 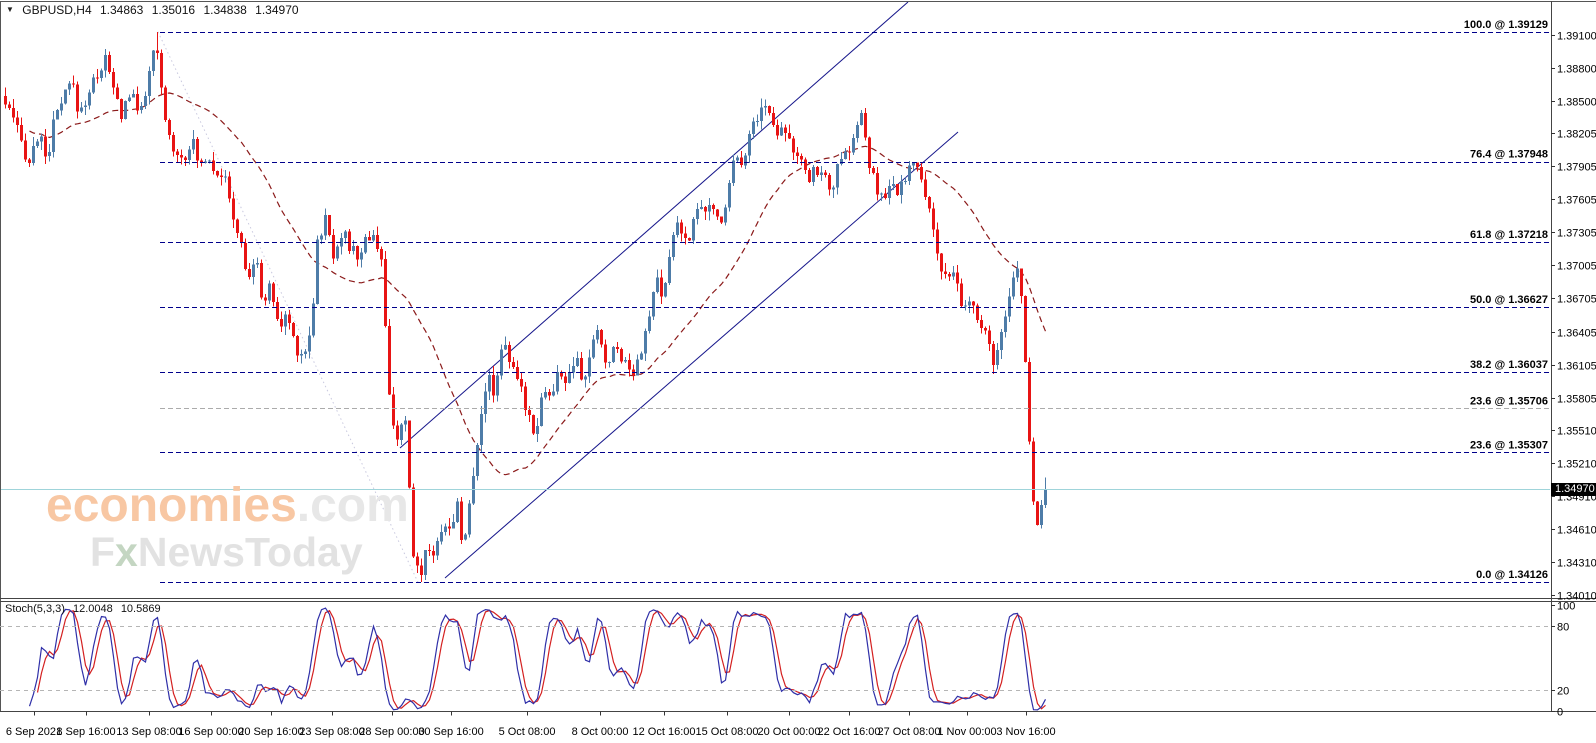 I want to click on stoch-k-value: 12.0048, so click(x=92, y=609).